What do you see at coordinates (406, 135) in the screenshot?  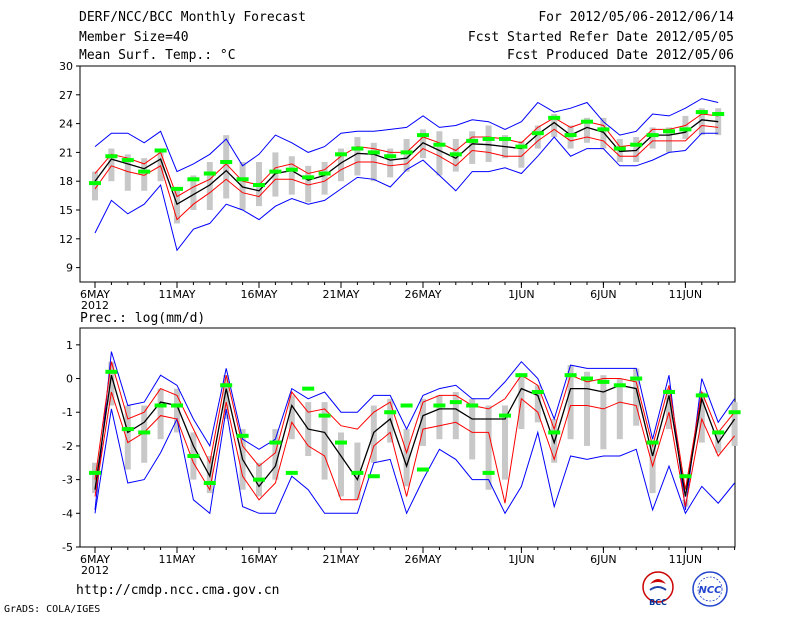 I see `max-line` at bounding box center [406, 135].